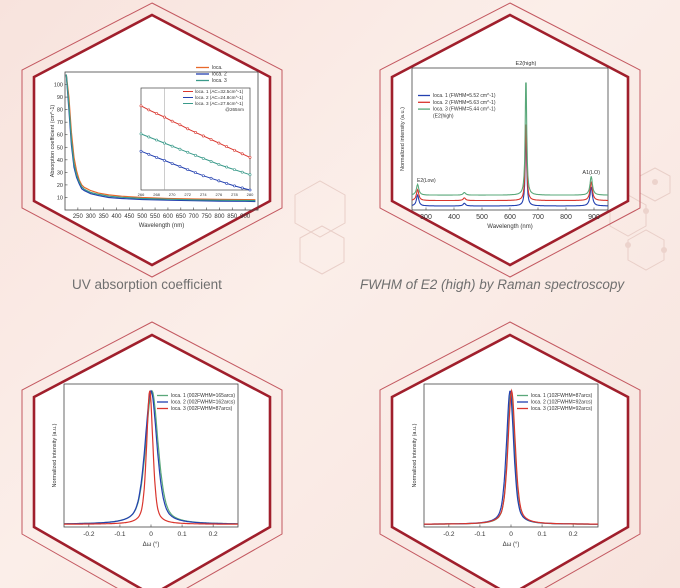  What do you see at coordinates (202, 409) in the screenshot?
I see `legend-label: loca. 3 (002FWHM=87arcs)` at bounding box center [202, 409].